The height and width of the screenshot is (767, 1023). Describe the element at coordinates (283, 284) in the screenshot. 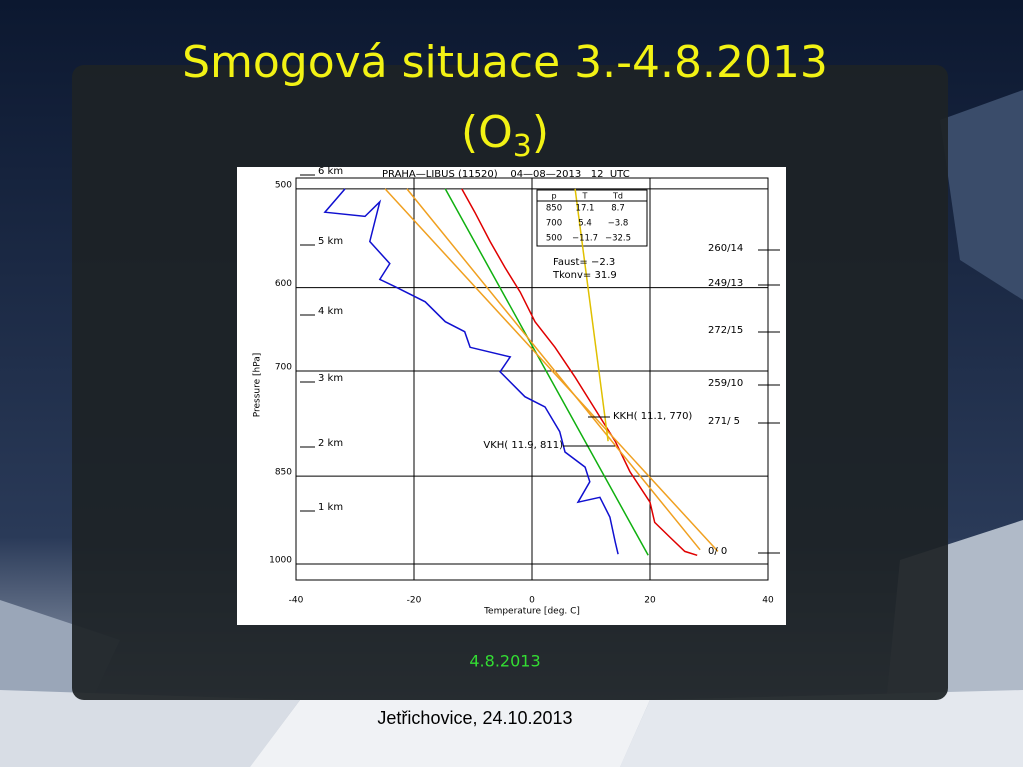

I see `y-tick-label: 600` at that location.